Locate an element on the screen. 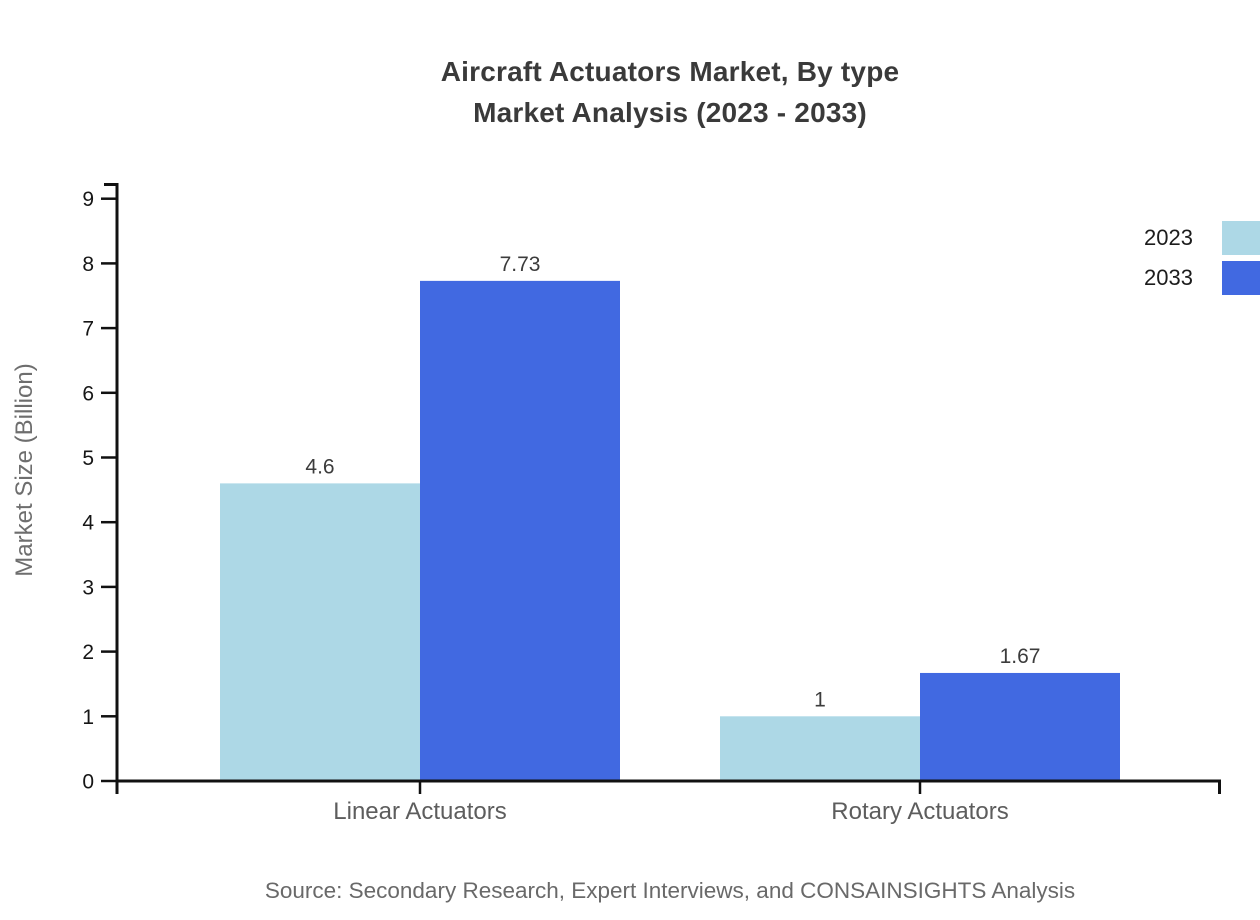 Image resolution: width=1260 pixels, height=920 pixels. value-label-linear-actuators-2023: 4.6 is located at coordinates (319, 466).